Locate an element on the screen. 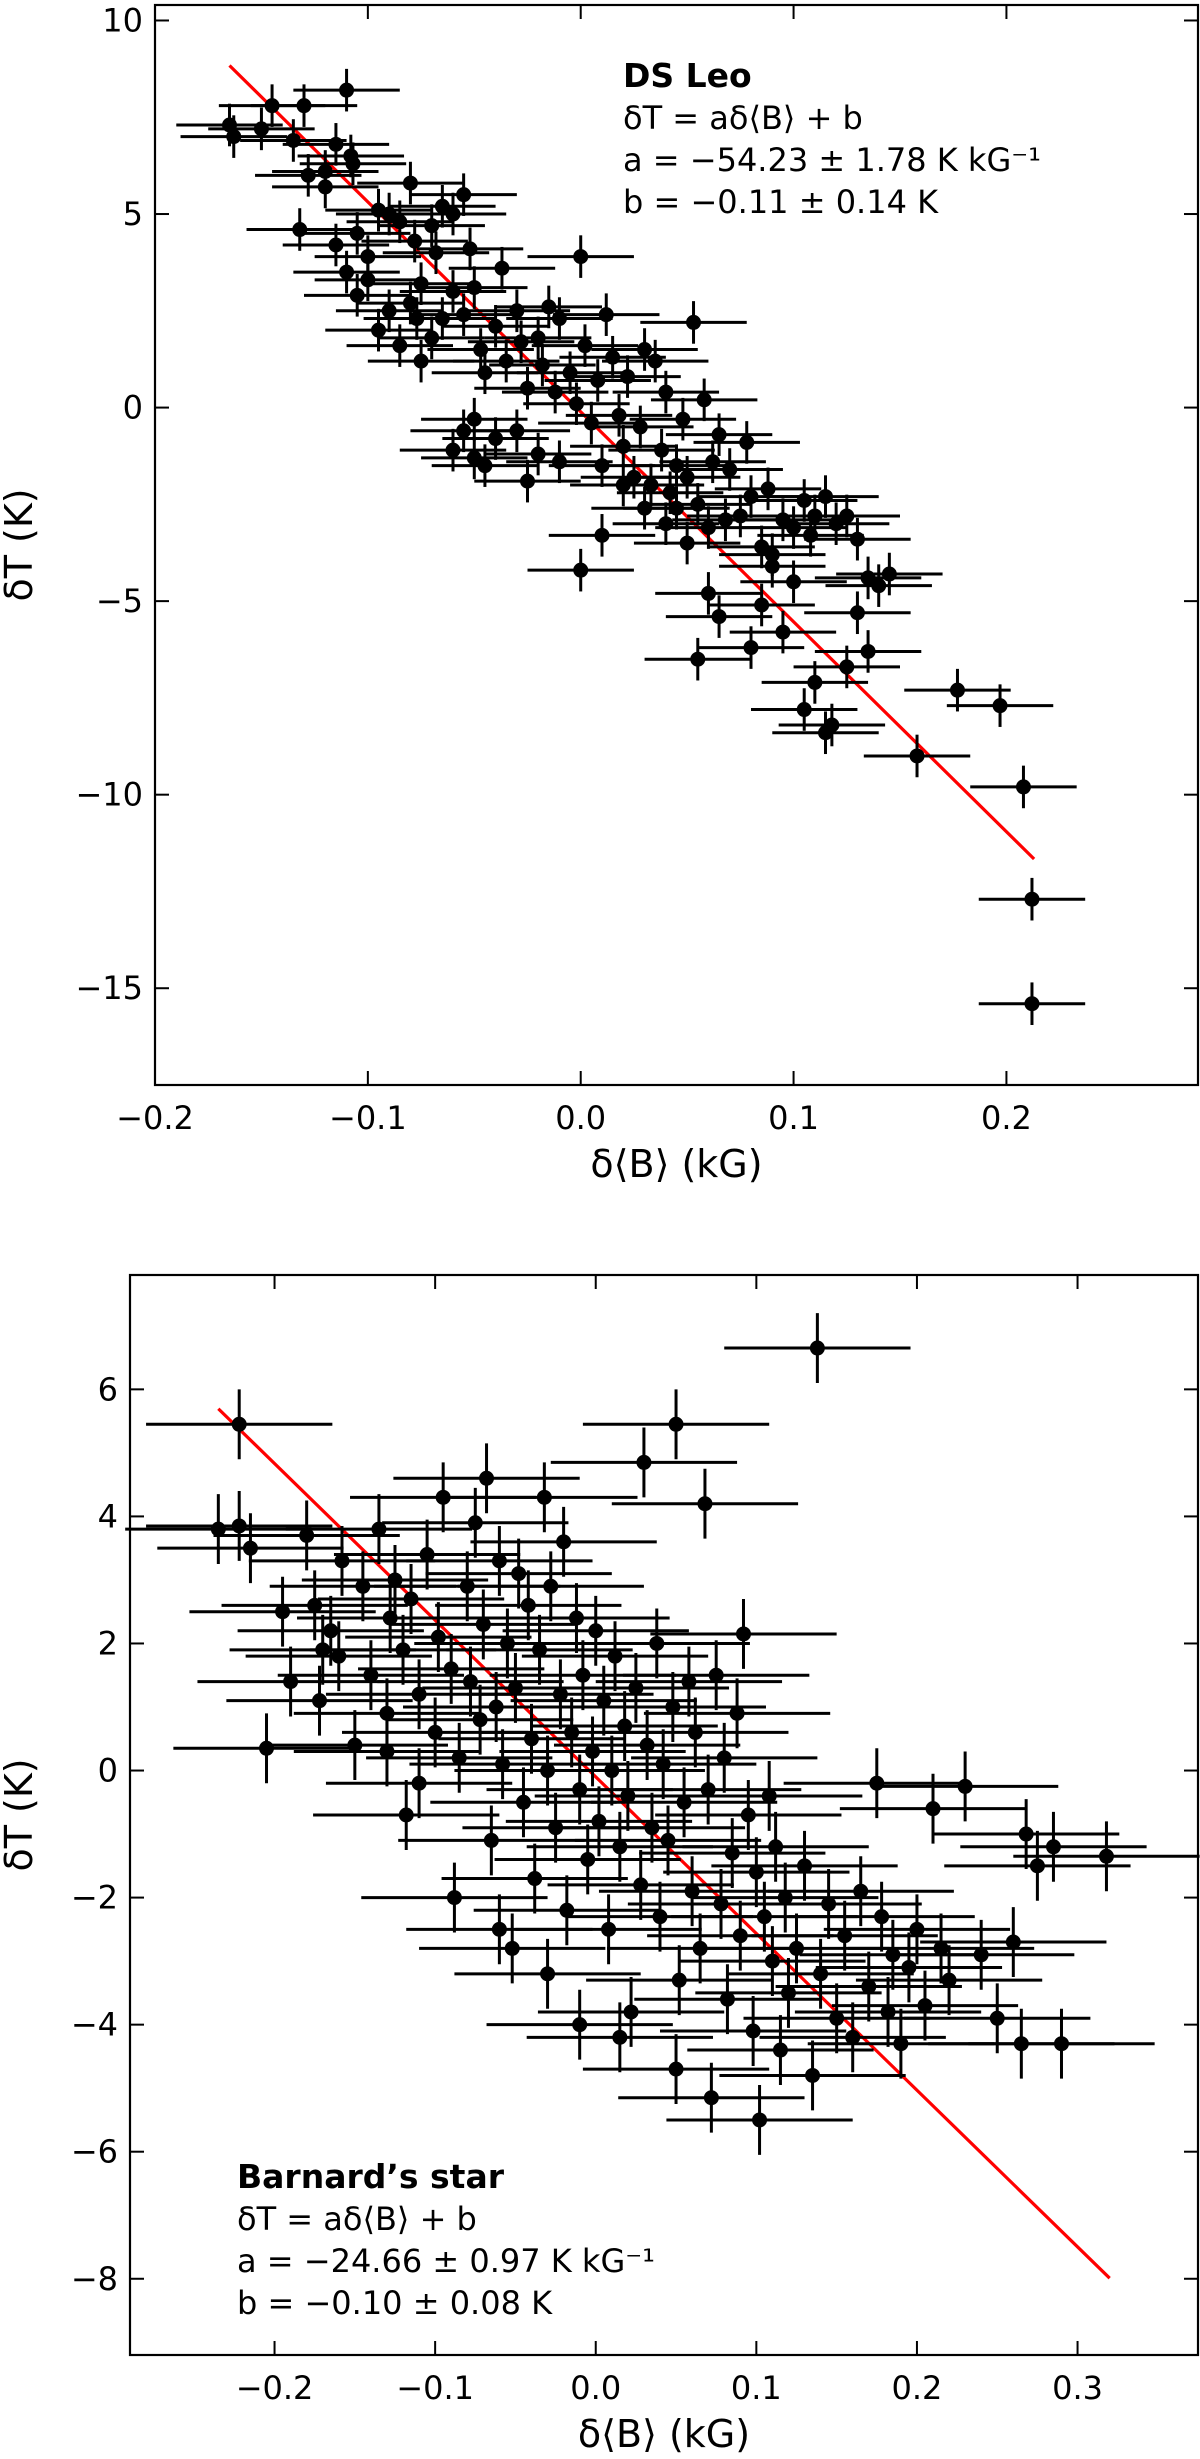  chart0-ylabel: δT (K) is located at coordinates (20, 544).